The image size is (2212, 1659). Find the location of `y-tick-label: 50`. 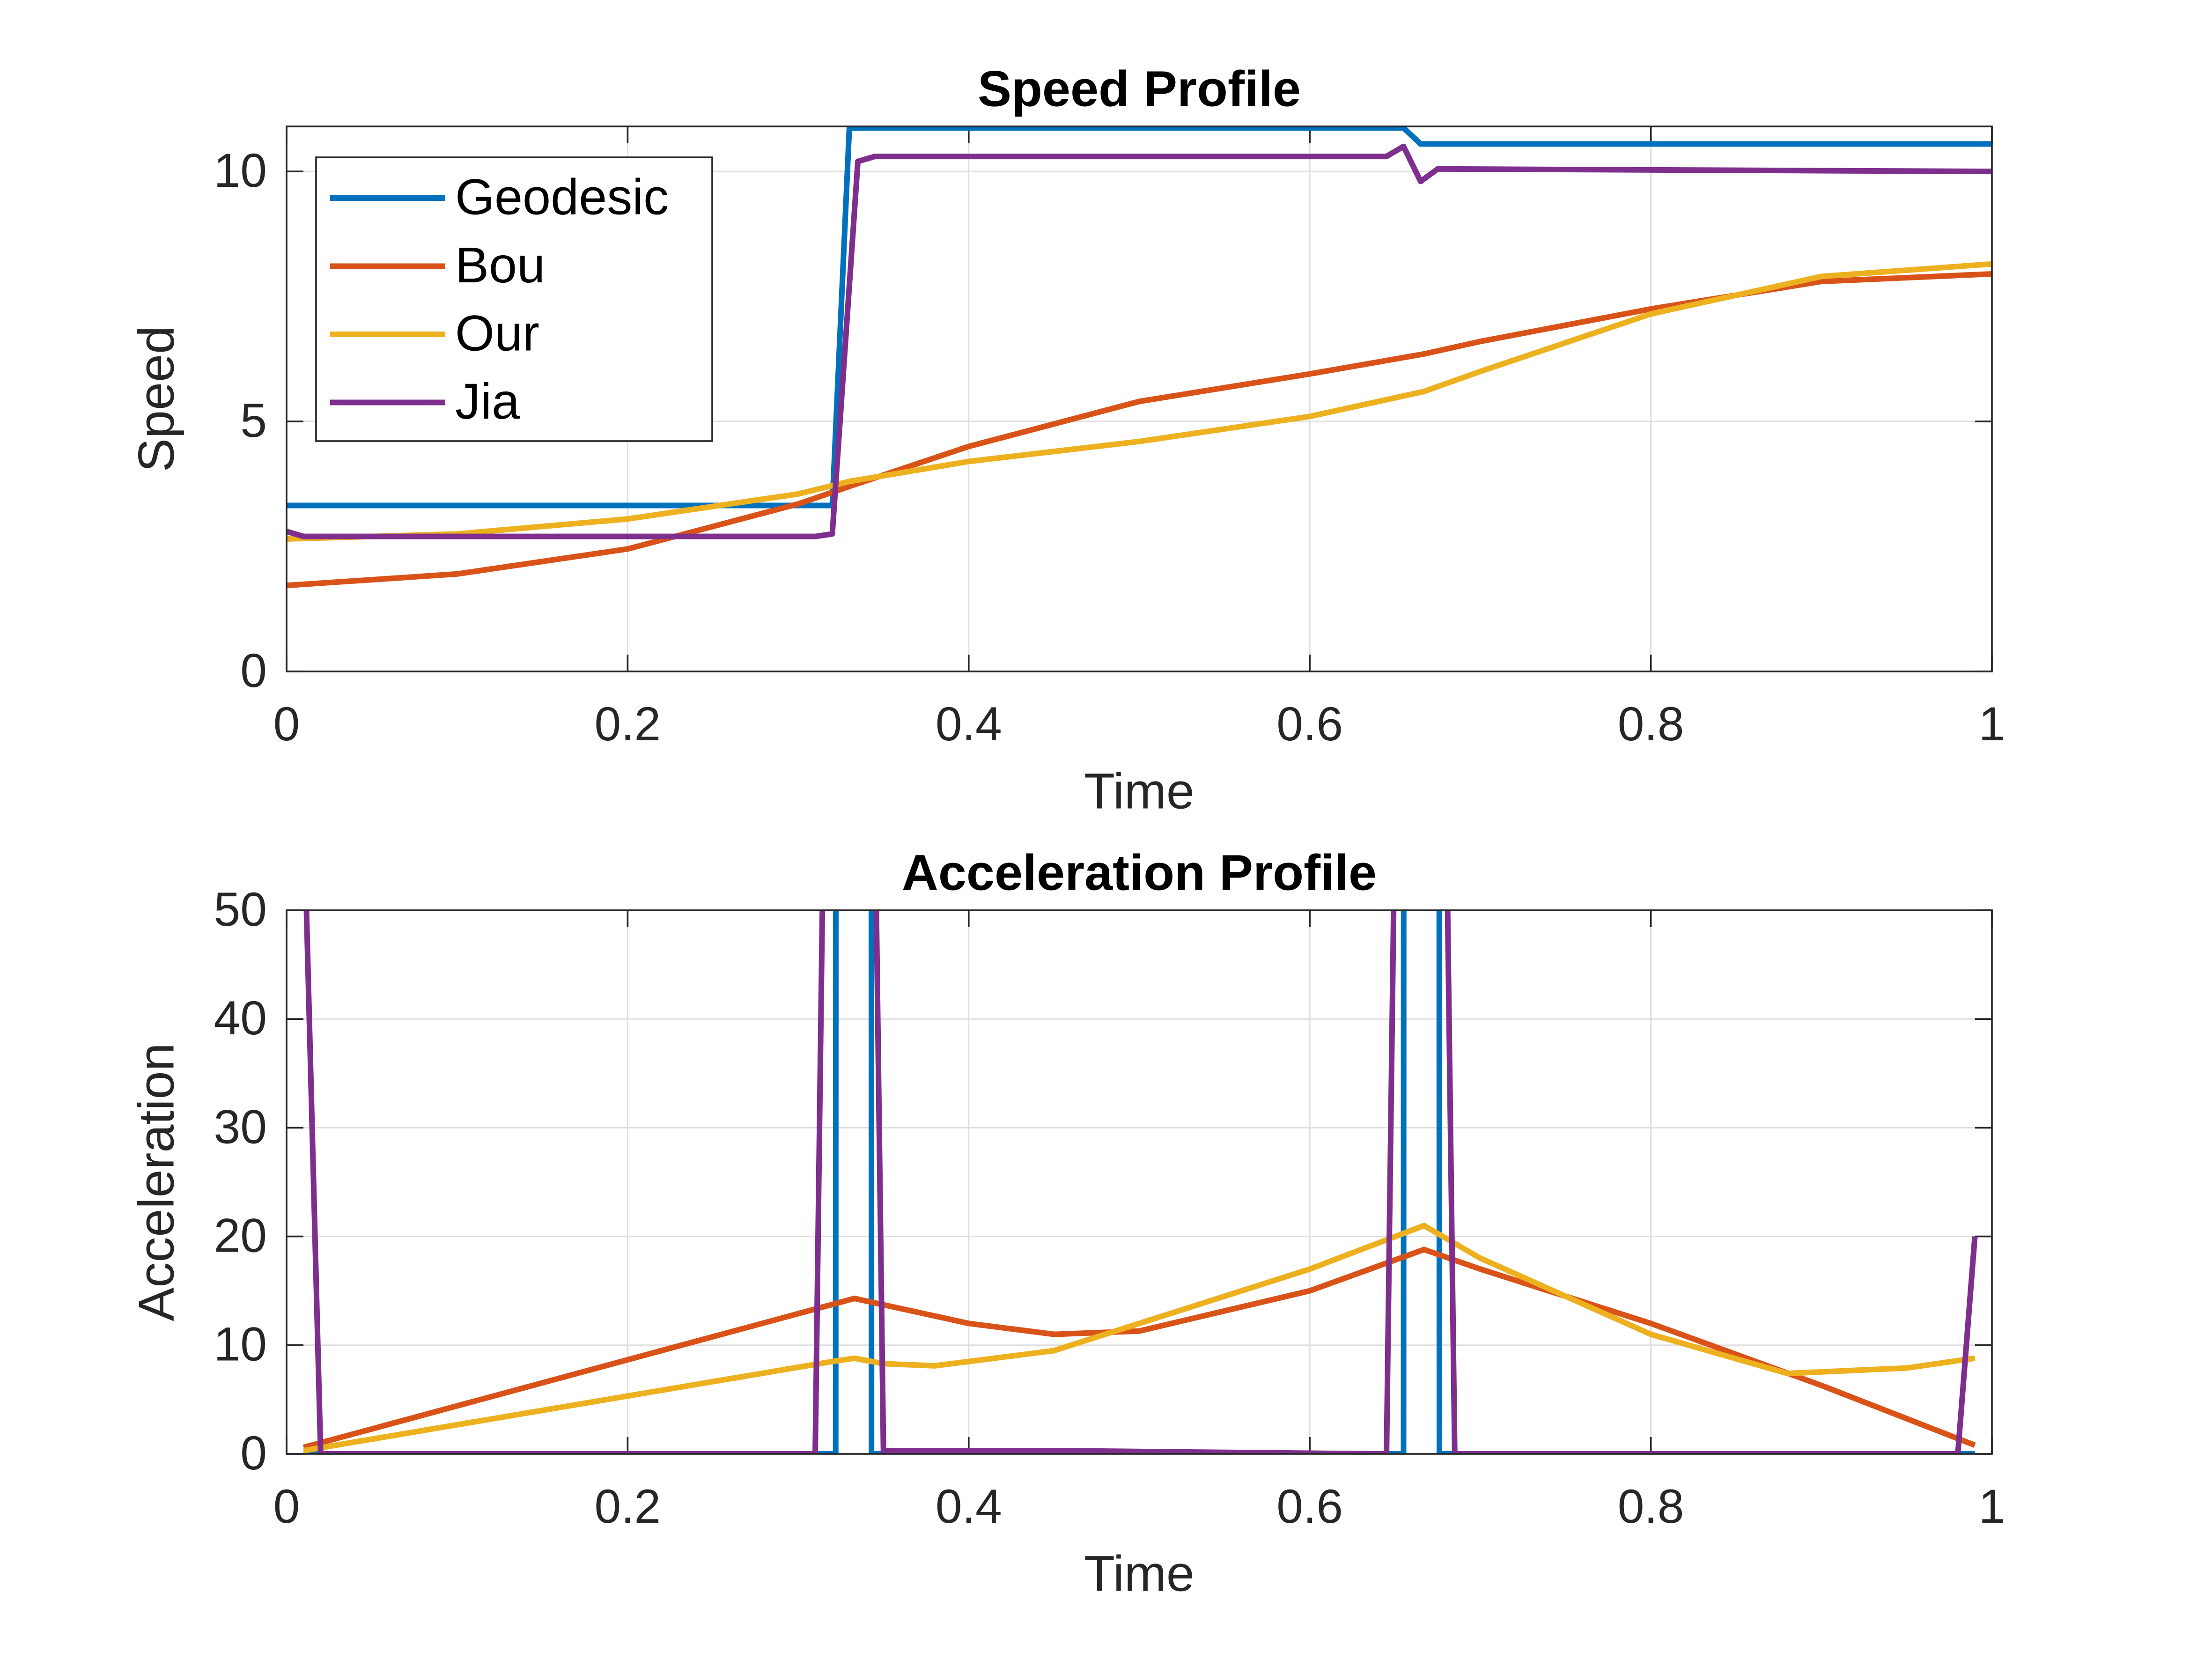

y-tick-label: 50 is located at coordinates (240, 910).